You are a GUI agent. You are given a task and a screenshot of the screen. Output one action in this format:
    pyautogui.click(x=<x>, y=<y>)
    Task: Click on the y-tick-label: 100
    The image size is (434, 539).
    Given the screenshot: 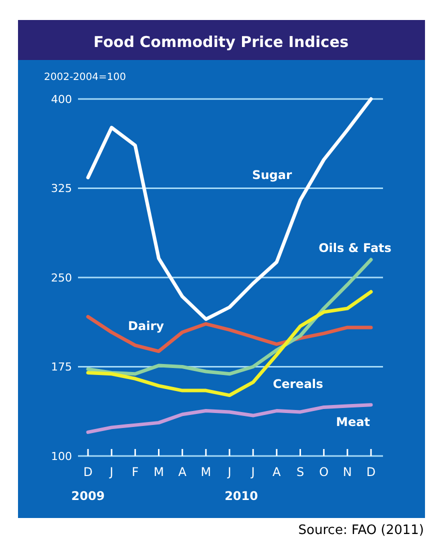 What is the action you would take?
    pyautogui.click(x=61, y=456)
    